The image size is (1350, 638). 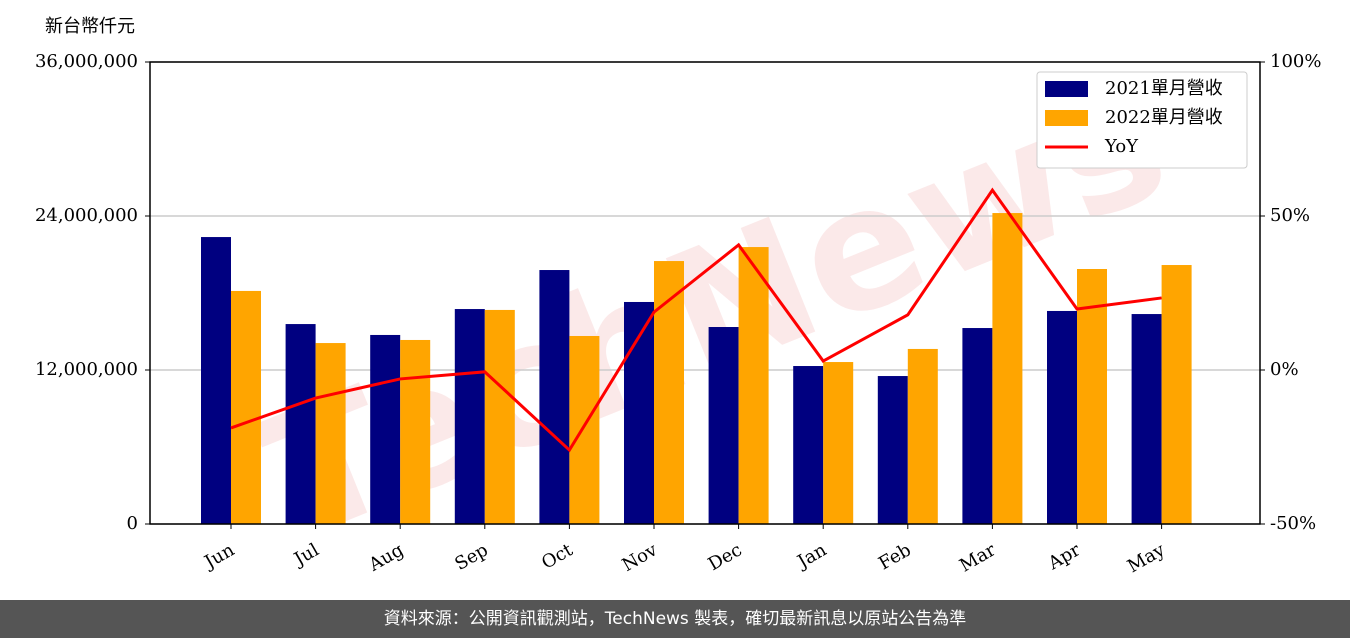 What do you see at coordinates (640, 557) in the screenshot?
I see `x-tick-label: Nov` at bounding box center [640, 557].